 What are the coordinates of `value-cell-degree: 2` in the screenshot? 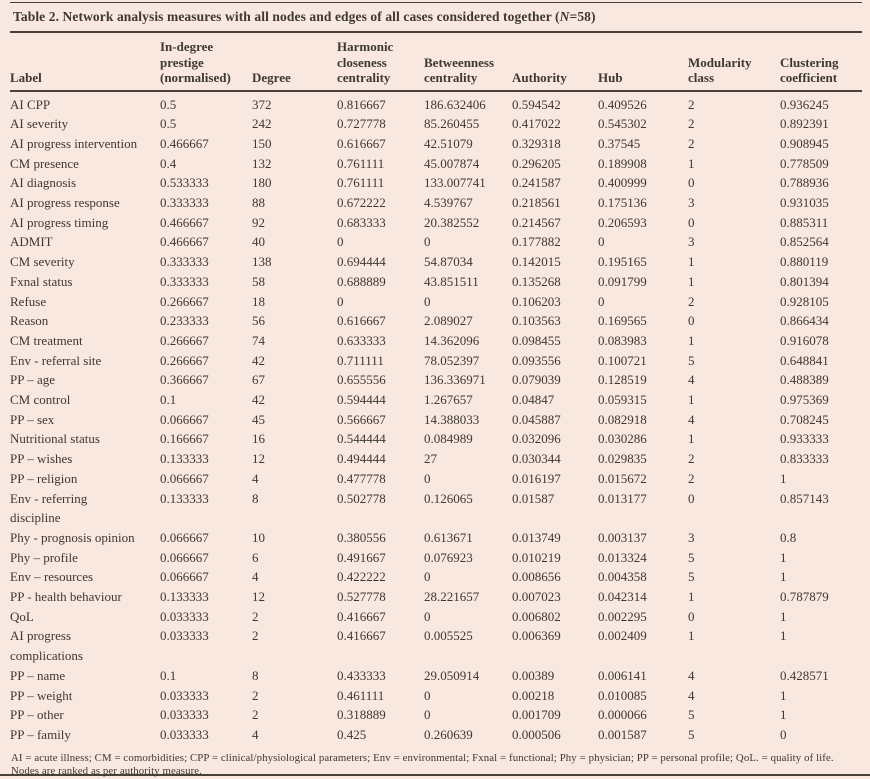 It's located at (255, 695).